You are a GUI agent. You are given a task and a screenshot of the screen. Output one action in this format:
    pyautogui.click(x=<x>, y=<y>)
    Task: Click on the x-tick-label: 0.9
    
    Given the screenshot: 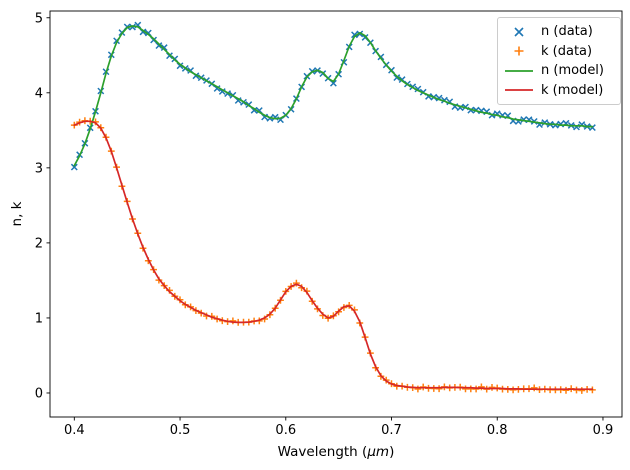 What is the action you would take?
    pyautogui.click(x=603, y=430)
    